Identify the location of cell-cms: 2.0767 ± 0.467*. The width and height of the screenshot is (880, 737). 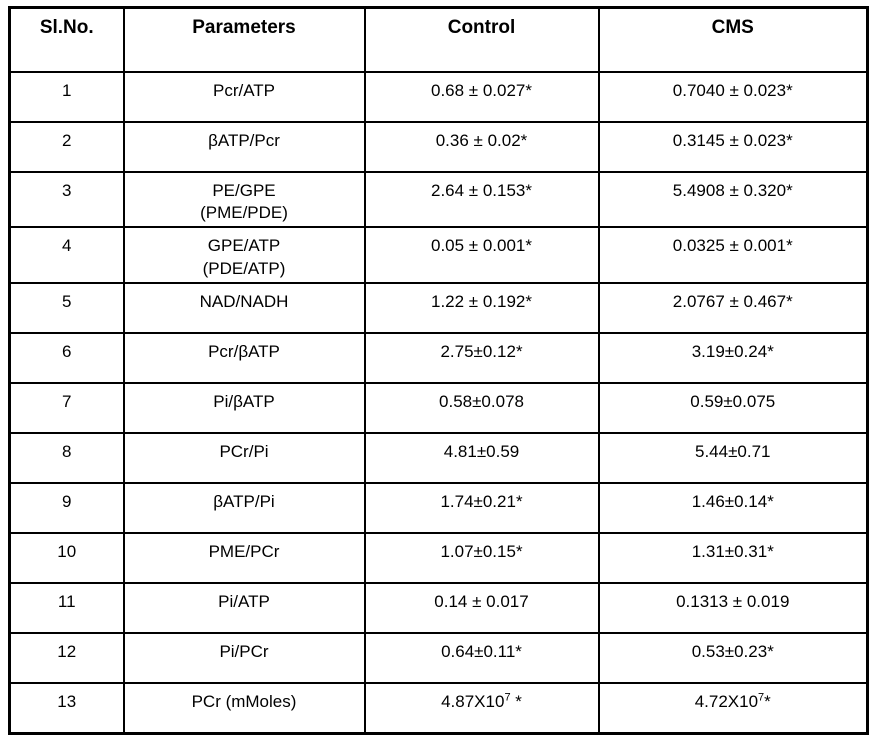
(733, 308).